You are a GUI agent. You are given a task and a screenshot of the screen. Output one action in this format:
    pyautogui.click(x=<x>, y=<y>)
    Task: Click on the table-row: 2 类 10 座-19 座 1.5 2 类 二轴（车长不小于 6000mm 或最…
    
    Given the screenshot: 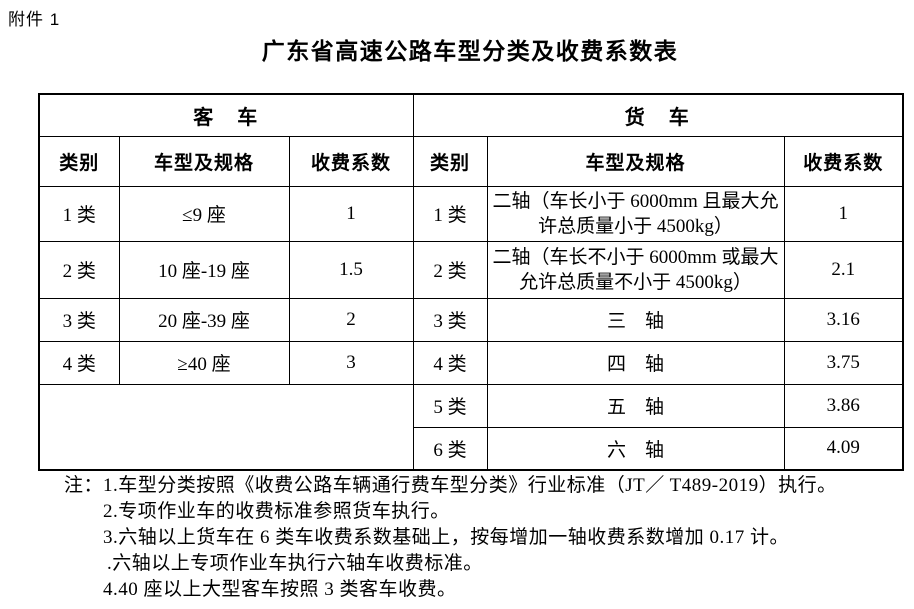 What is the action you would take?
    pyautogui.click(x=471, y=269)
    